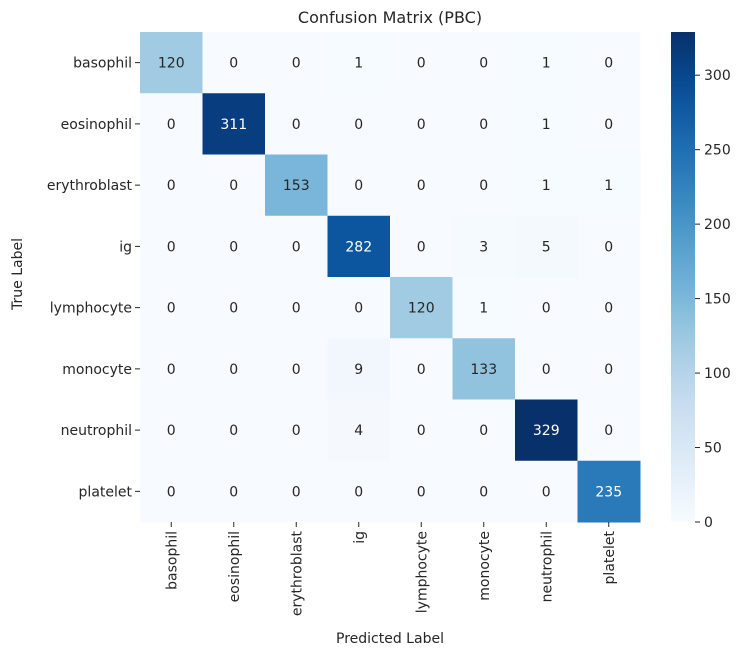 This screenshot has height=654, width=739. I want to click on cell-value-label: 9, so click(358, 370).